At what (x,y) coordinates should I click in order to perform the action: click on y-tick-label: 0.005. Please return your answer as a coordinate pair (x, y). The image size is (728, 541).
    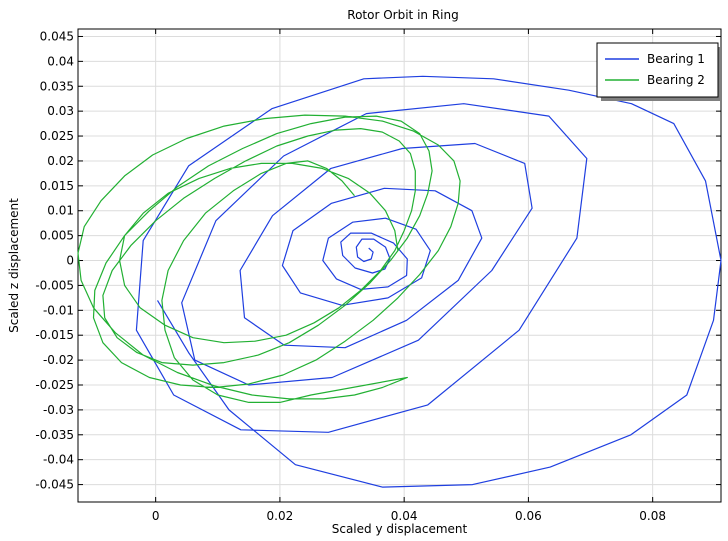
    Looking at the image, I should click on (57, 236).